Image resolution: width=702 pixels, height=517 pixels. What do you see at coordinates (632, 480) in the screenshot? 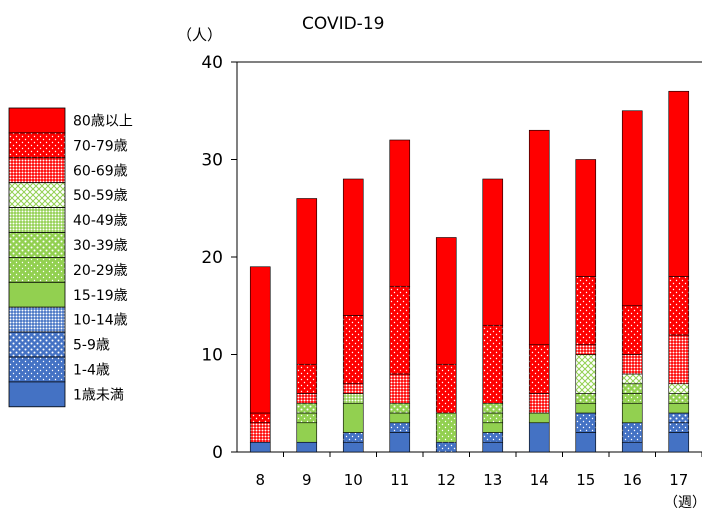
I see `x-tick-label: 16` at bounding box center [632, 480].